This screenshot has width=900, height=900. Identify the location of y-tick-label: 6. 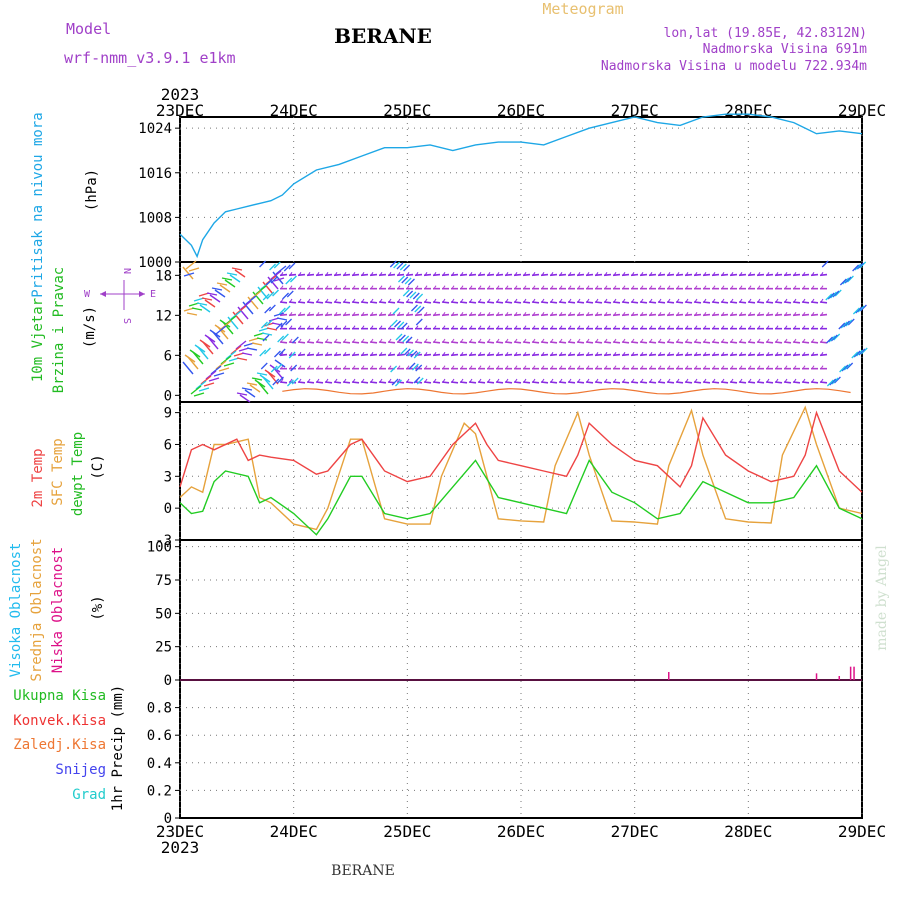
(168, 445).